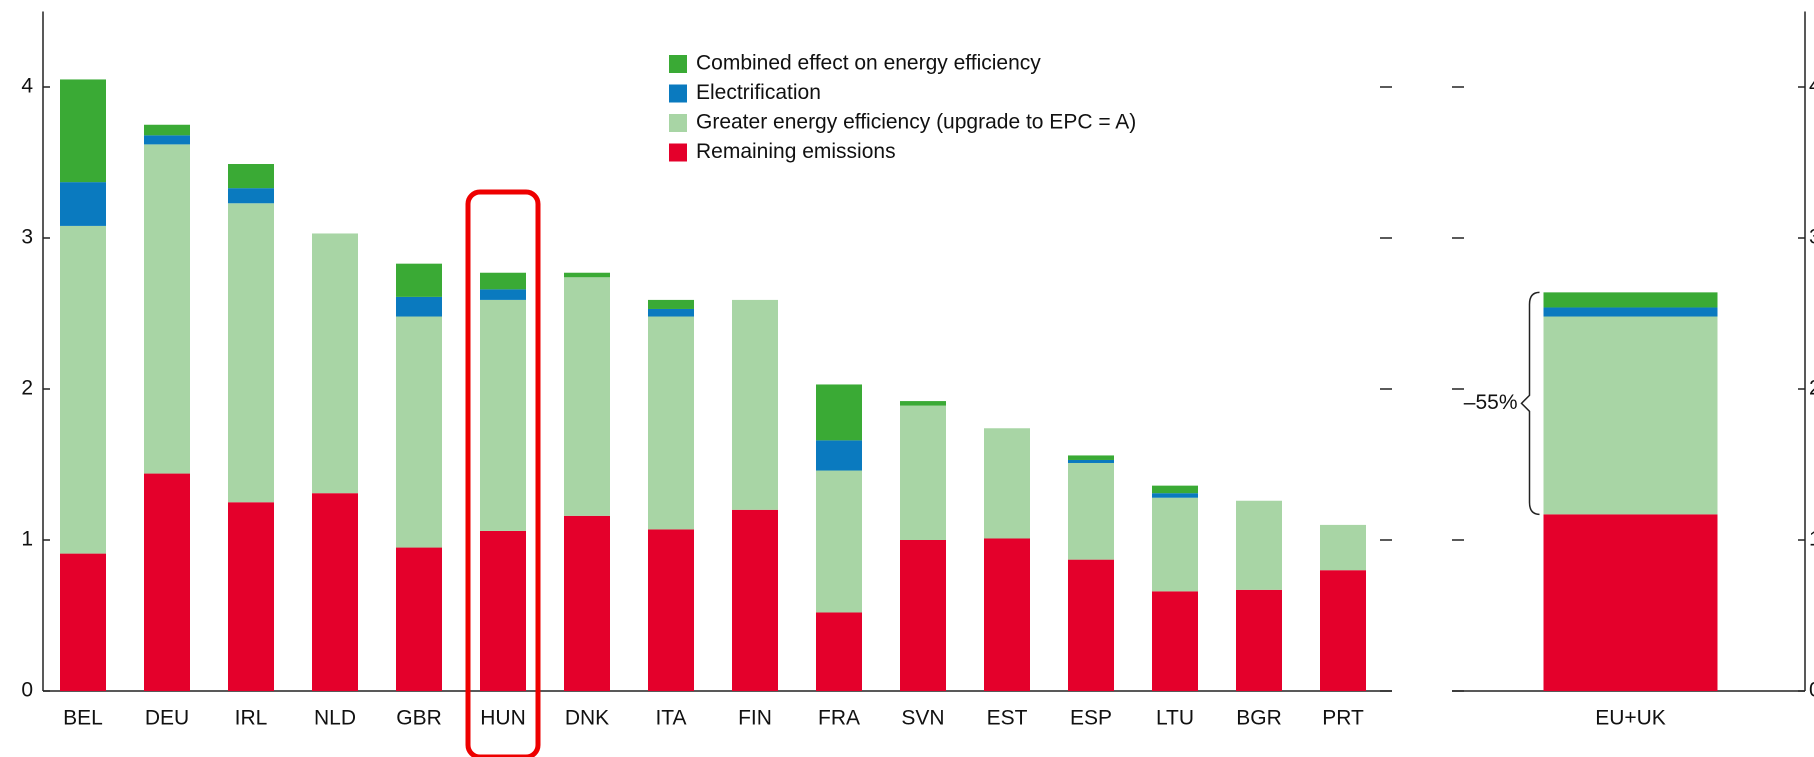 The height and width of the screenshot is (757, 1814). I want to click on x-tick-label: LTU, so click(1175, 718).